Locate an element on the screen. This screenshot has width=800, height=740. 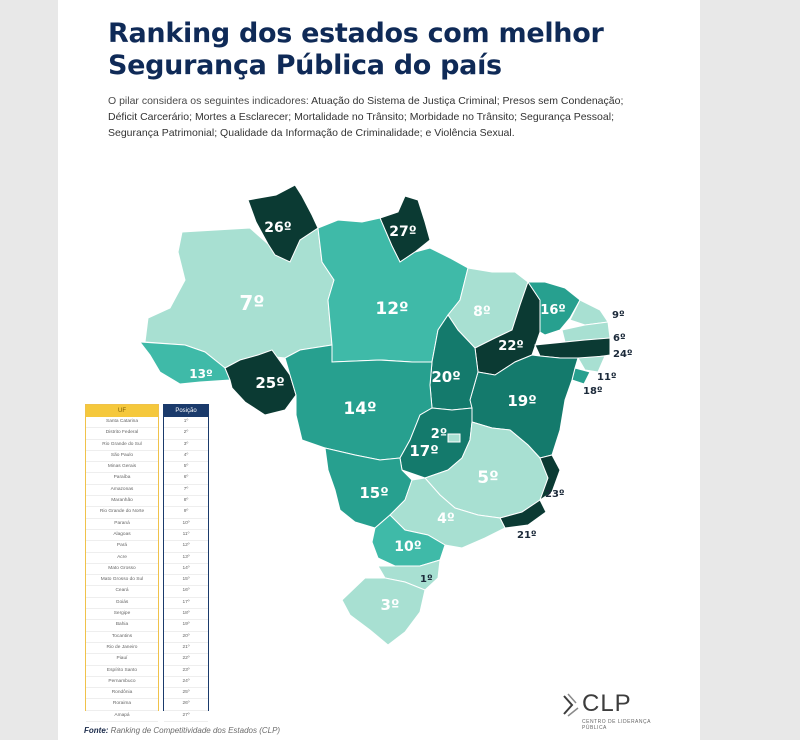
table-cell-uf: Rio de Janeiro is located at coordinates (122, 649).